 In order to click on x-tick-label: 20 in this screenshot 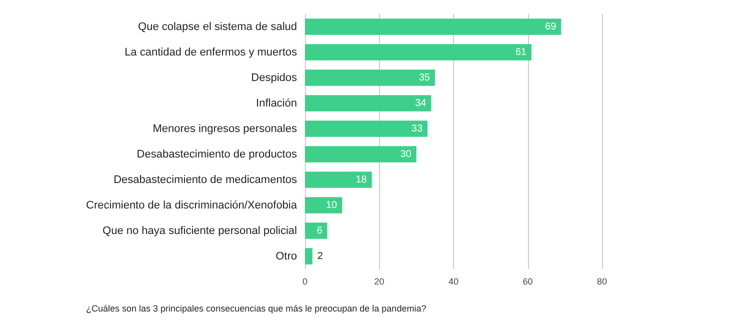, I will do `click(379, 281)`.